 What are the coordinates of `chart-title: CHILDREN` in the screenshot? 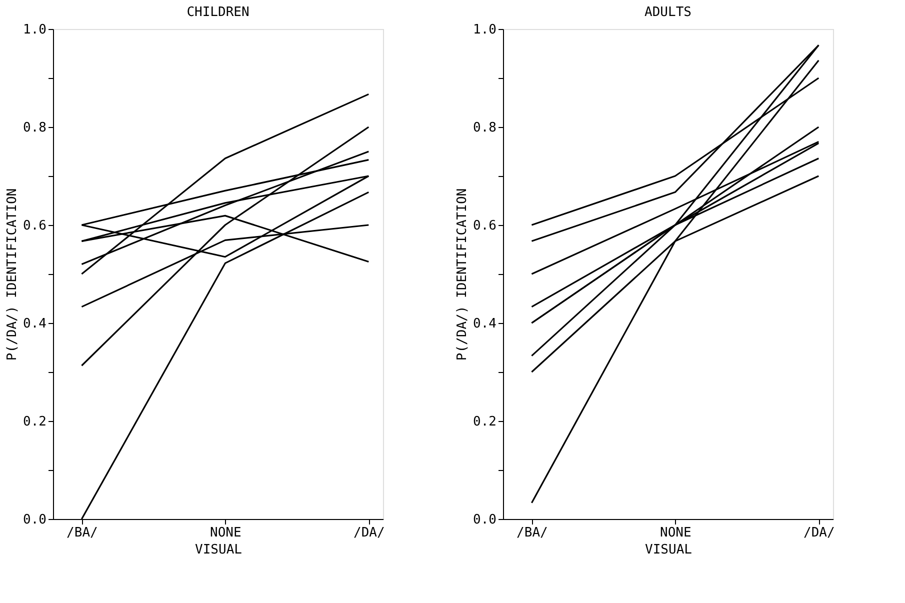 It's located at (218, 12).